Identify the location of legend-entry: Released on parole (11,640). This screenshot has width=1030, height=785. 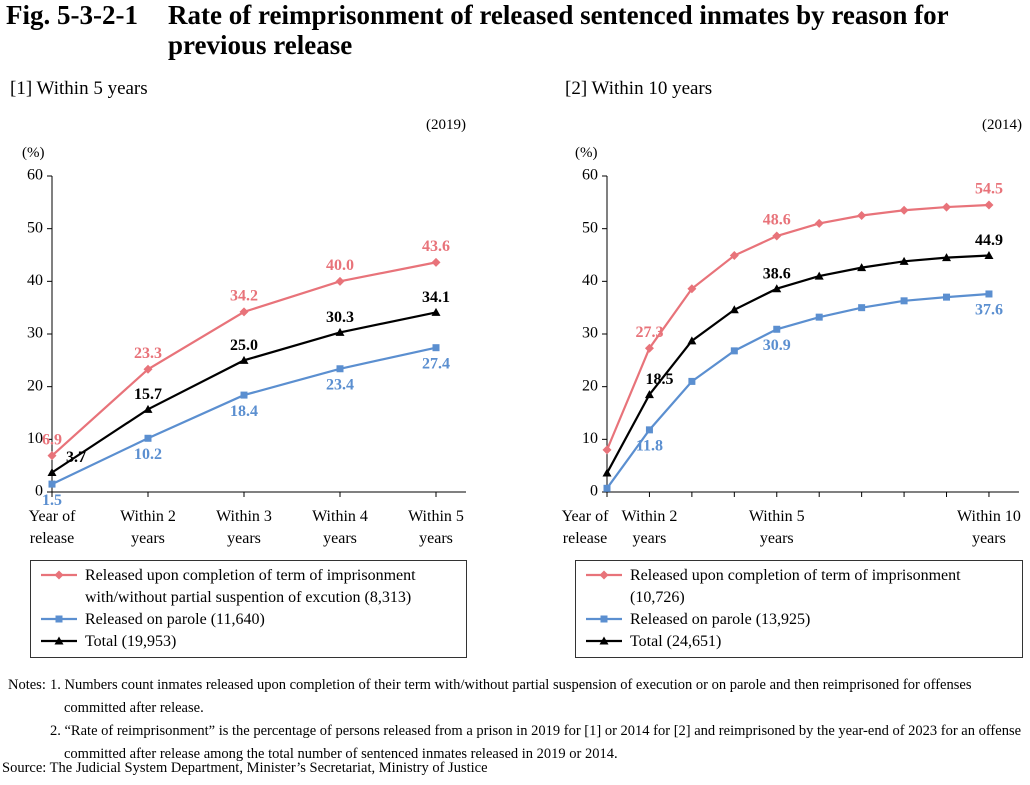
(248, 620).